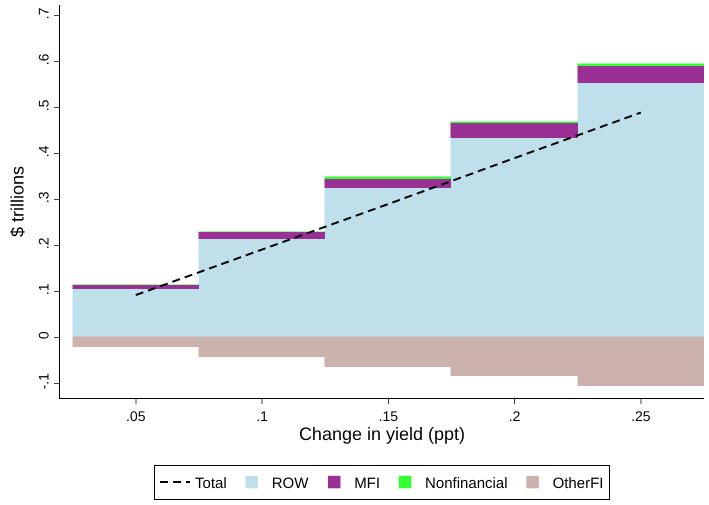 The width and height of the screenshot is (709, 505). I want to click on y-tick-label: .4, so click(43, 151).